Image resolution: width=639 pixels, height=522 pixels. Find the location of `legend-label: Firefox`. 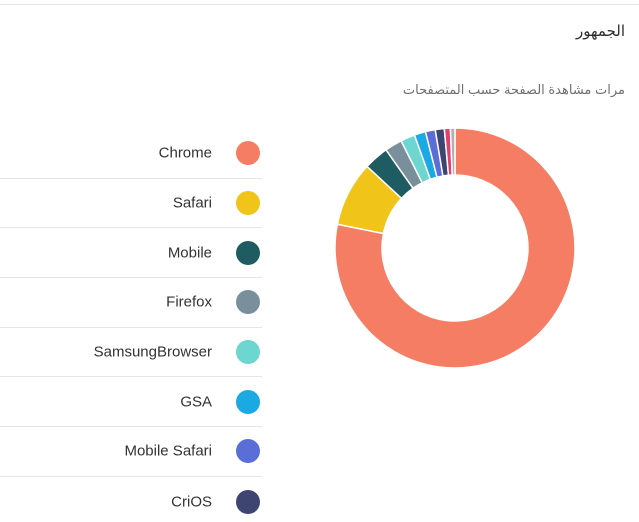

legend-label: Firefox is located at coordinates (189, 302).